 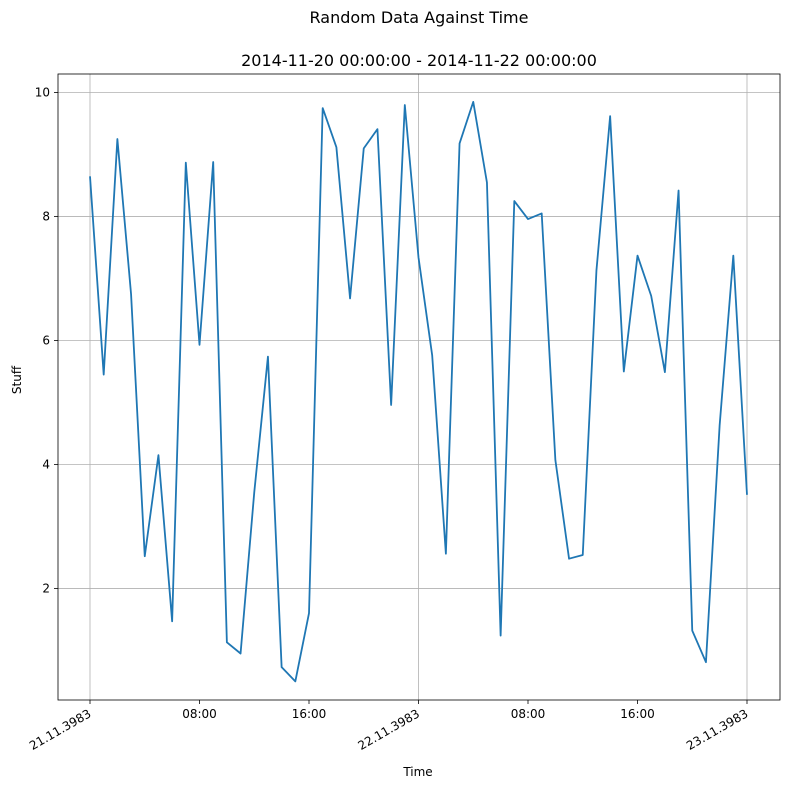 I want to click on y-tick-label-0: 2, so click(x=46, y=588).